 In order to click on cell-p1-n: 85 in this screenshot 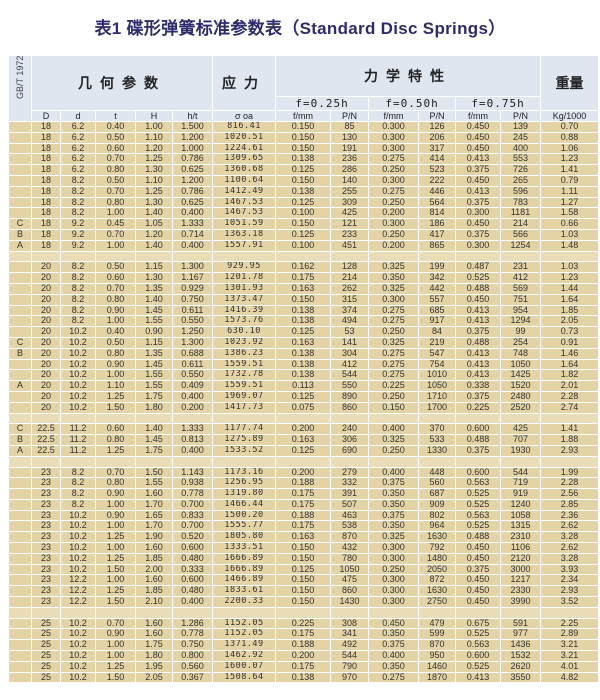, I will do `click(350, 127)`.